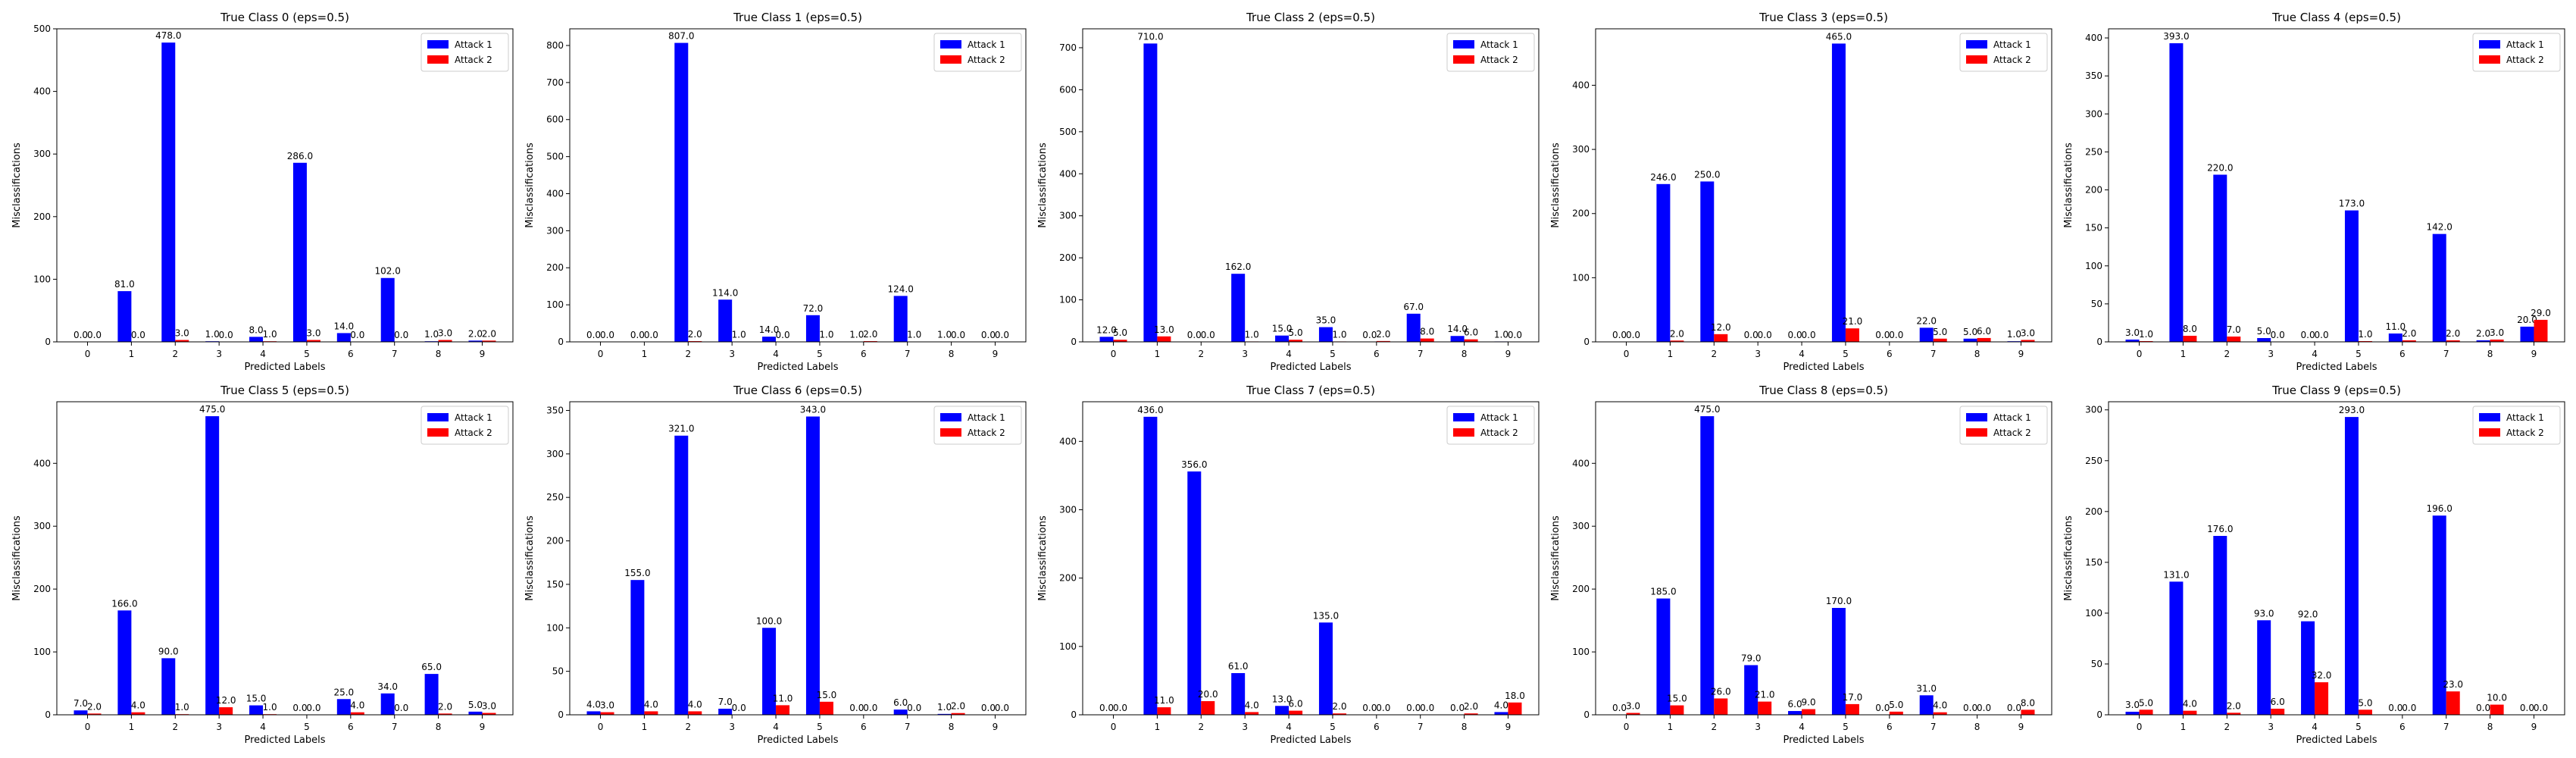 Image resolution: width=2576 pixels, height=758 pixels. I want to click on plot-frame, so click(1823, 185).